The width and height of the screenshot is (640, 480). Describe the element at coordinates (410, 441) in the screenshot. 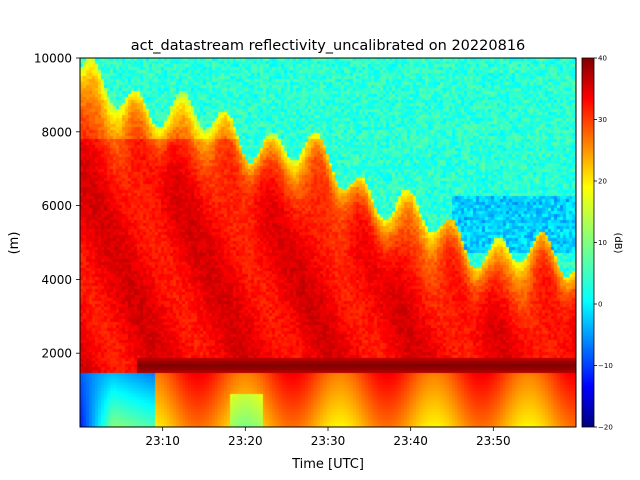

I see `x-tick-label: 23:40` at that location.